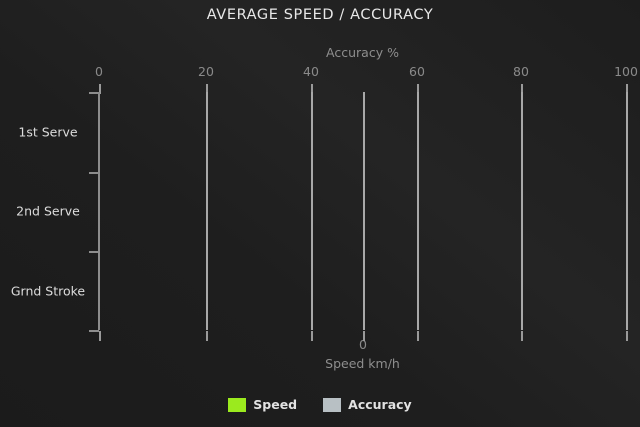 This screenshot has height=427, width=640. Describe the element at coordinates (275, 404) in the screenshot. I see `legend-label: Speed` at that location.